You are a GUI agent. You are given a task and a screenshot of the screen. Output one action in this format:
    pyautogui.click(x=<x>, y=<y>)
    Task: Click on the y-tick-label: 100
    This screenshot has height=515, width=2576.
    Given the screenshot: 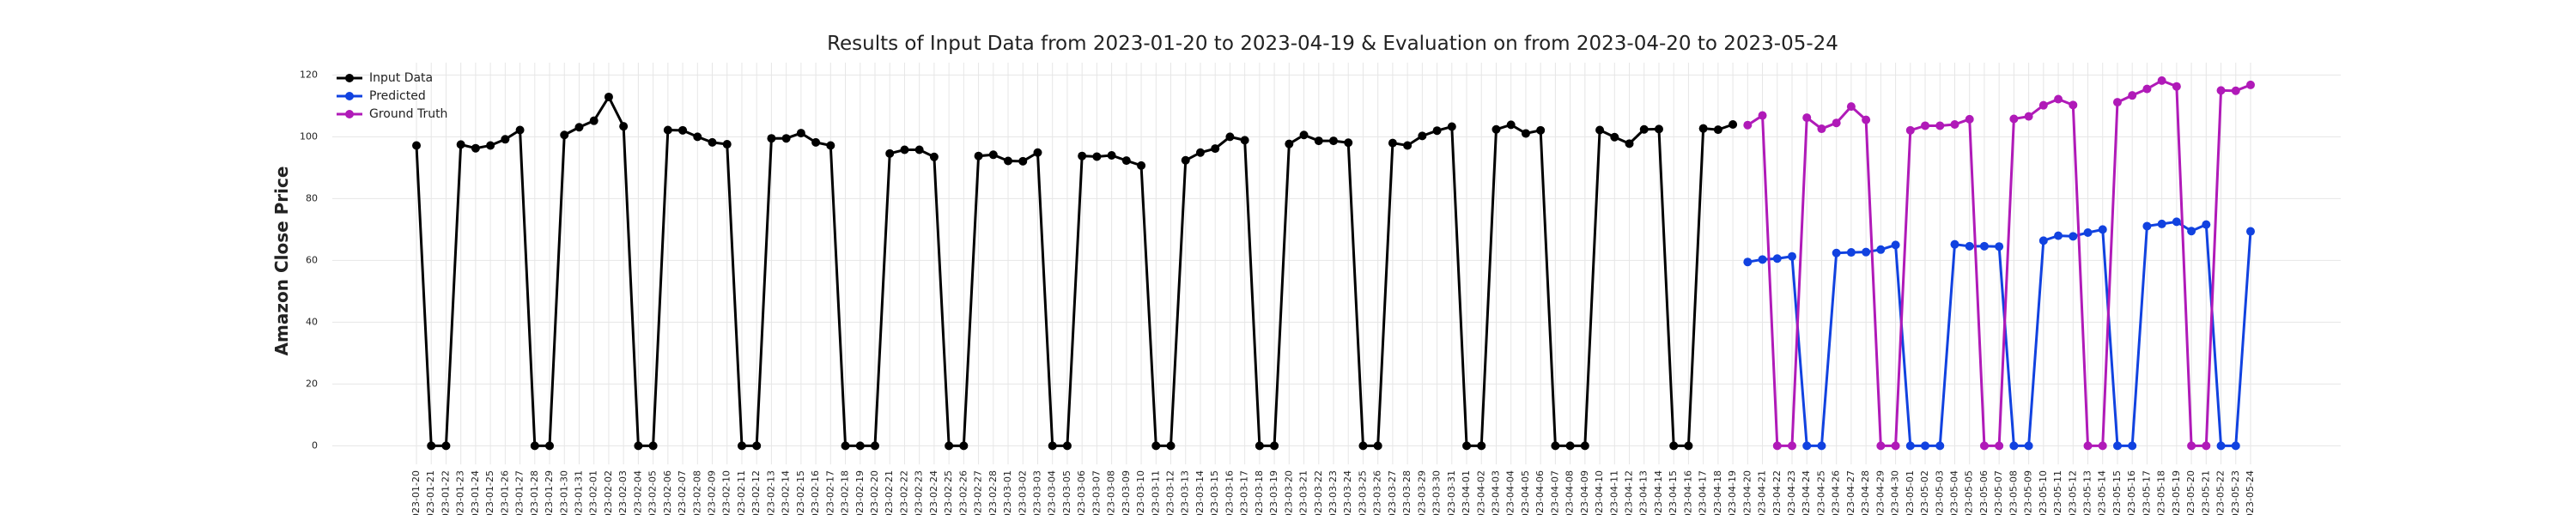 What is the action you would take?
    pyautogui.click(x=309, y=136)
    